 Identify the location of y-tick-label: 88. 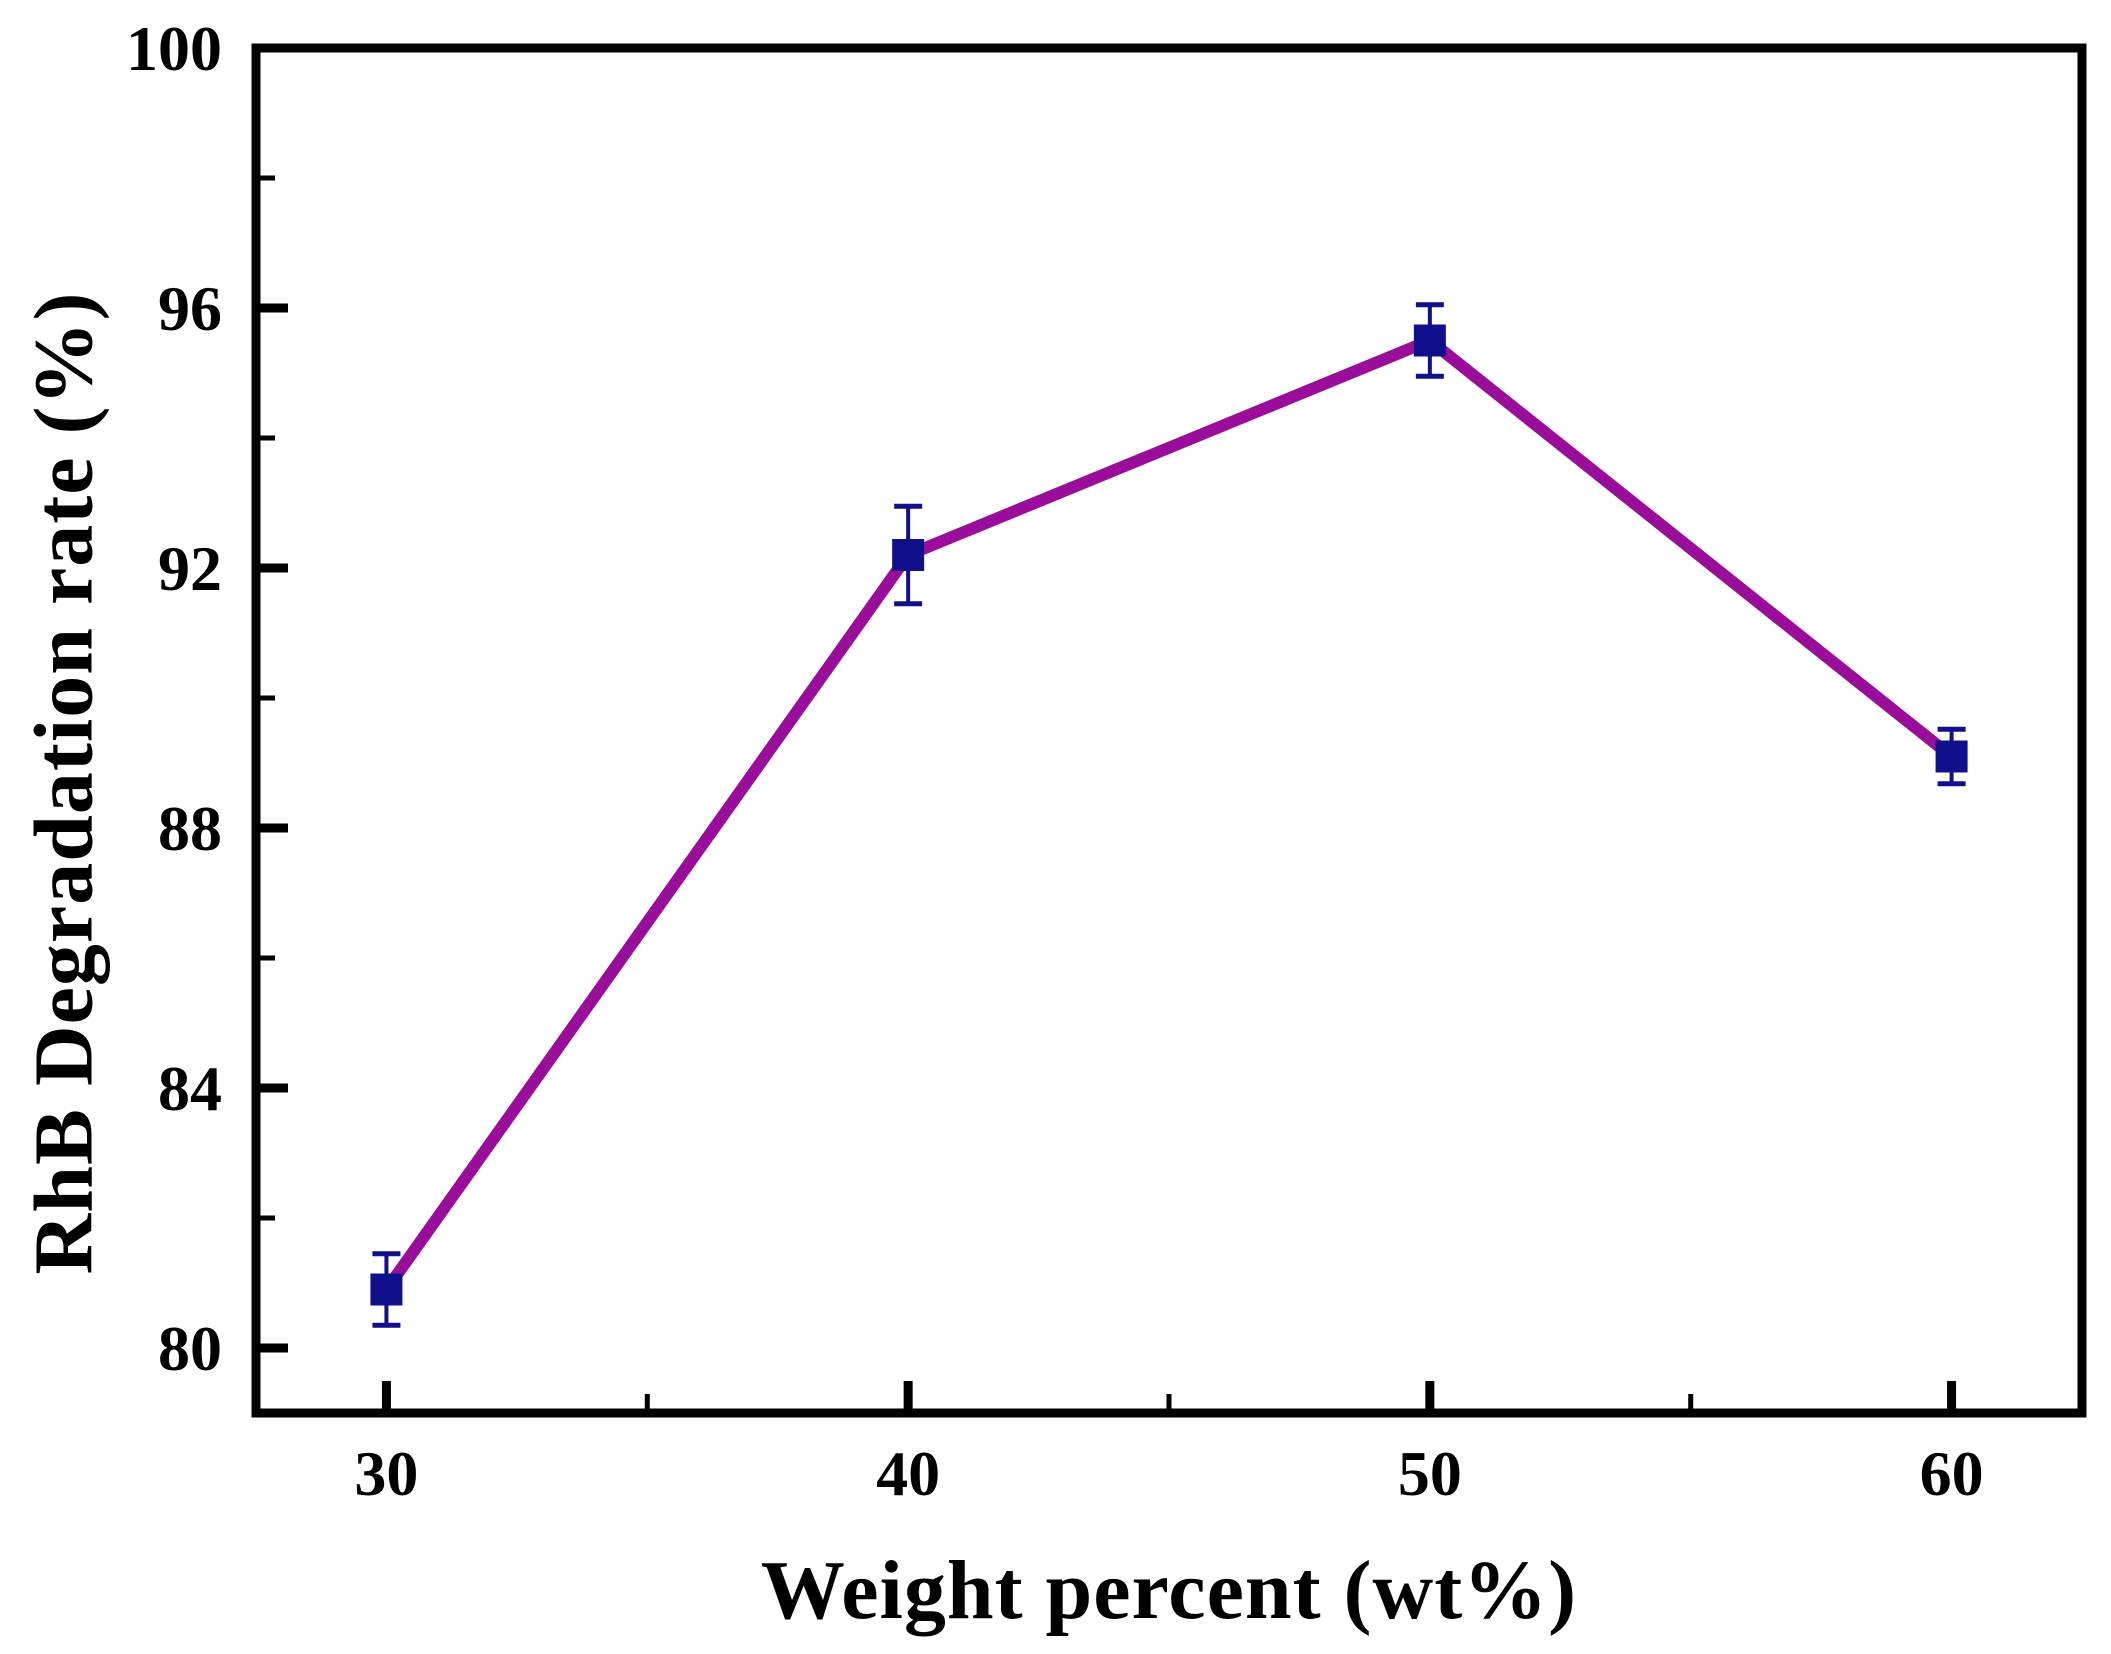
(190, 828).